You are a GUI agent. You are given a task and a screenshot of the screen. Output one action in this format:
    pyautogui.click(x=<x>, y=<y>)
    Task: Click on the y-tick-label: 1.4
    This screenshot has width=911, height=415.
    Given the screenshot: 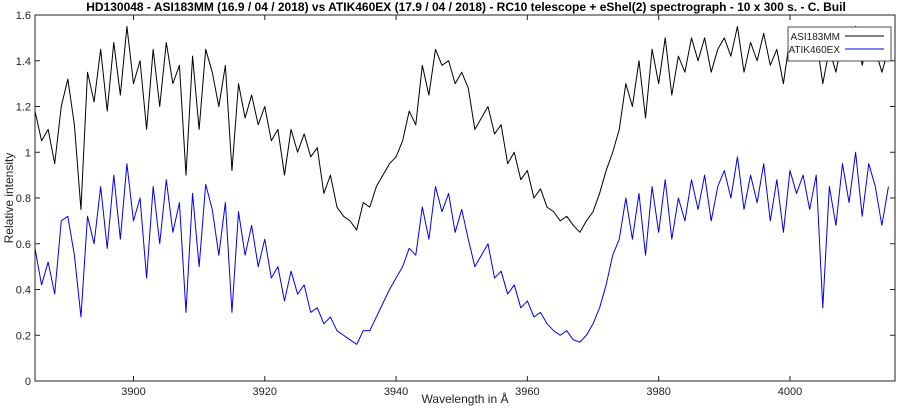 What is the action you would take?
    pyautogui.click(x=23, y=62)
    